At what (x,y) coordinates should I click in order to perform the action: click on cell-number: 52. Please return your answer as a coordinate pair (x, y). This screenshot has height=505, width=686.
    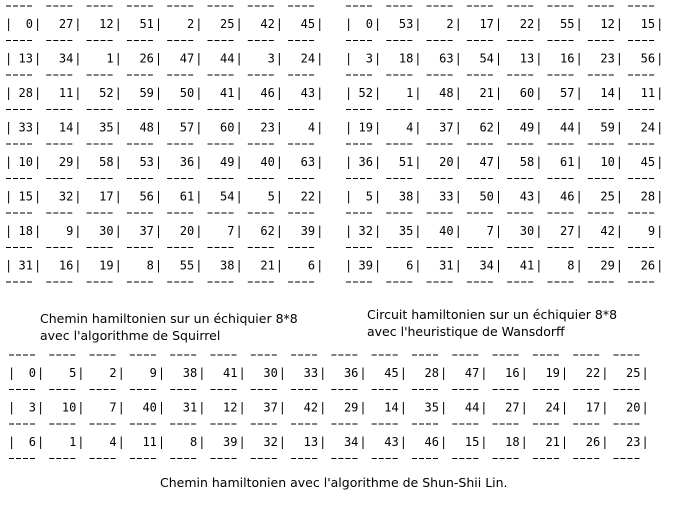
    Looking at the image, I should click on (366, 93).